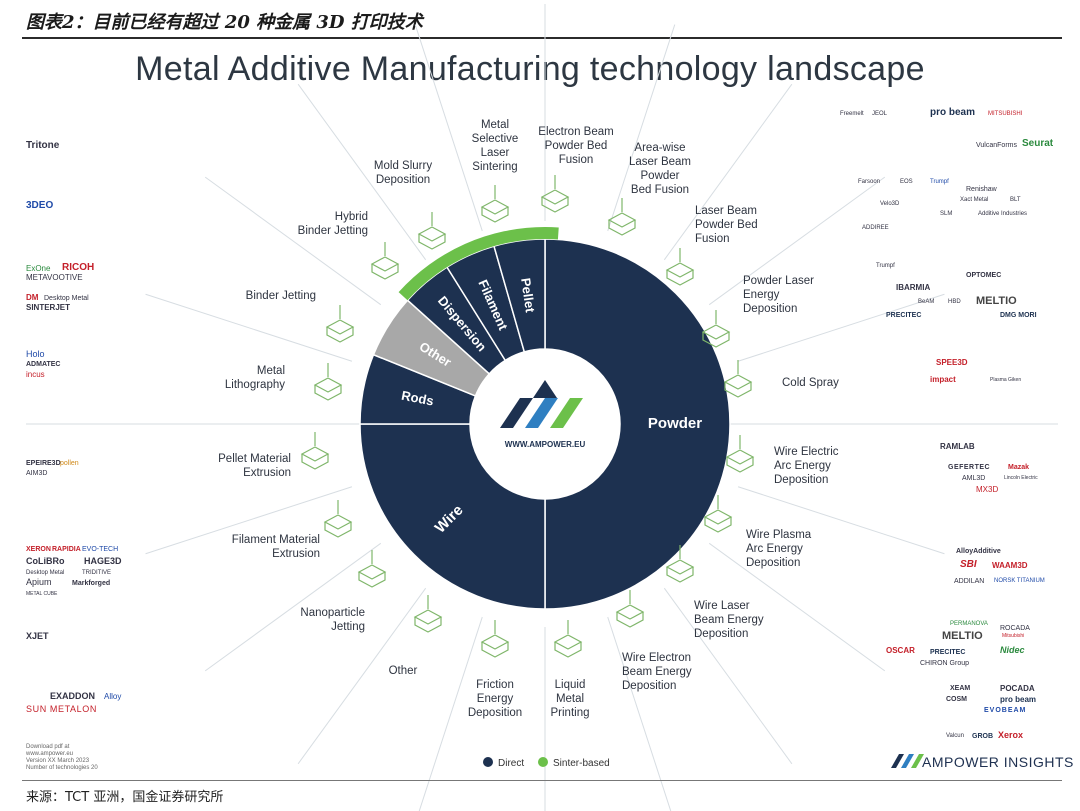  What do you see at coordinates (900, 650) in the screenshot?
I see `vendor-oscar: OSCAR` at bounding box center [900, 650].